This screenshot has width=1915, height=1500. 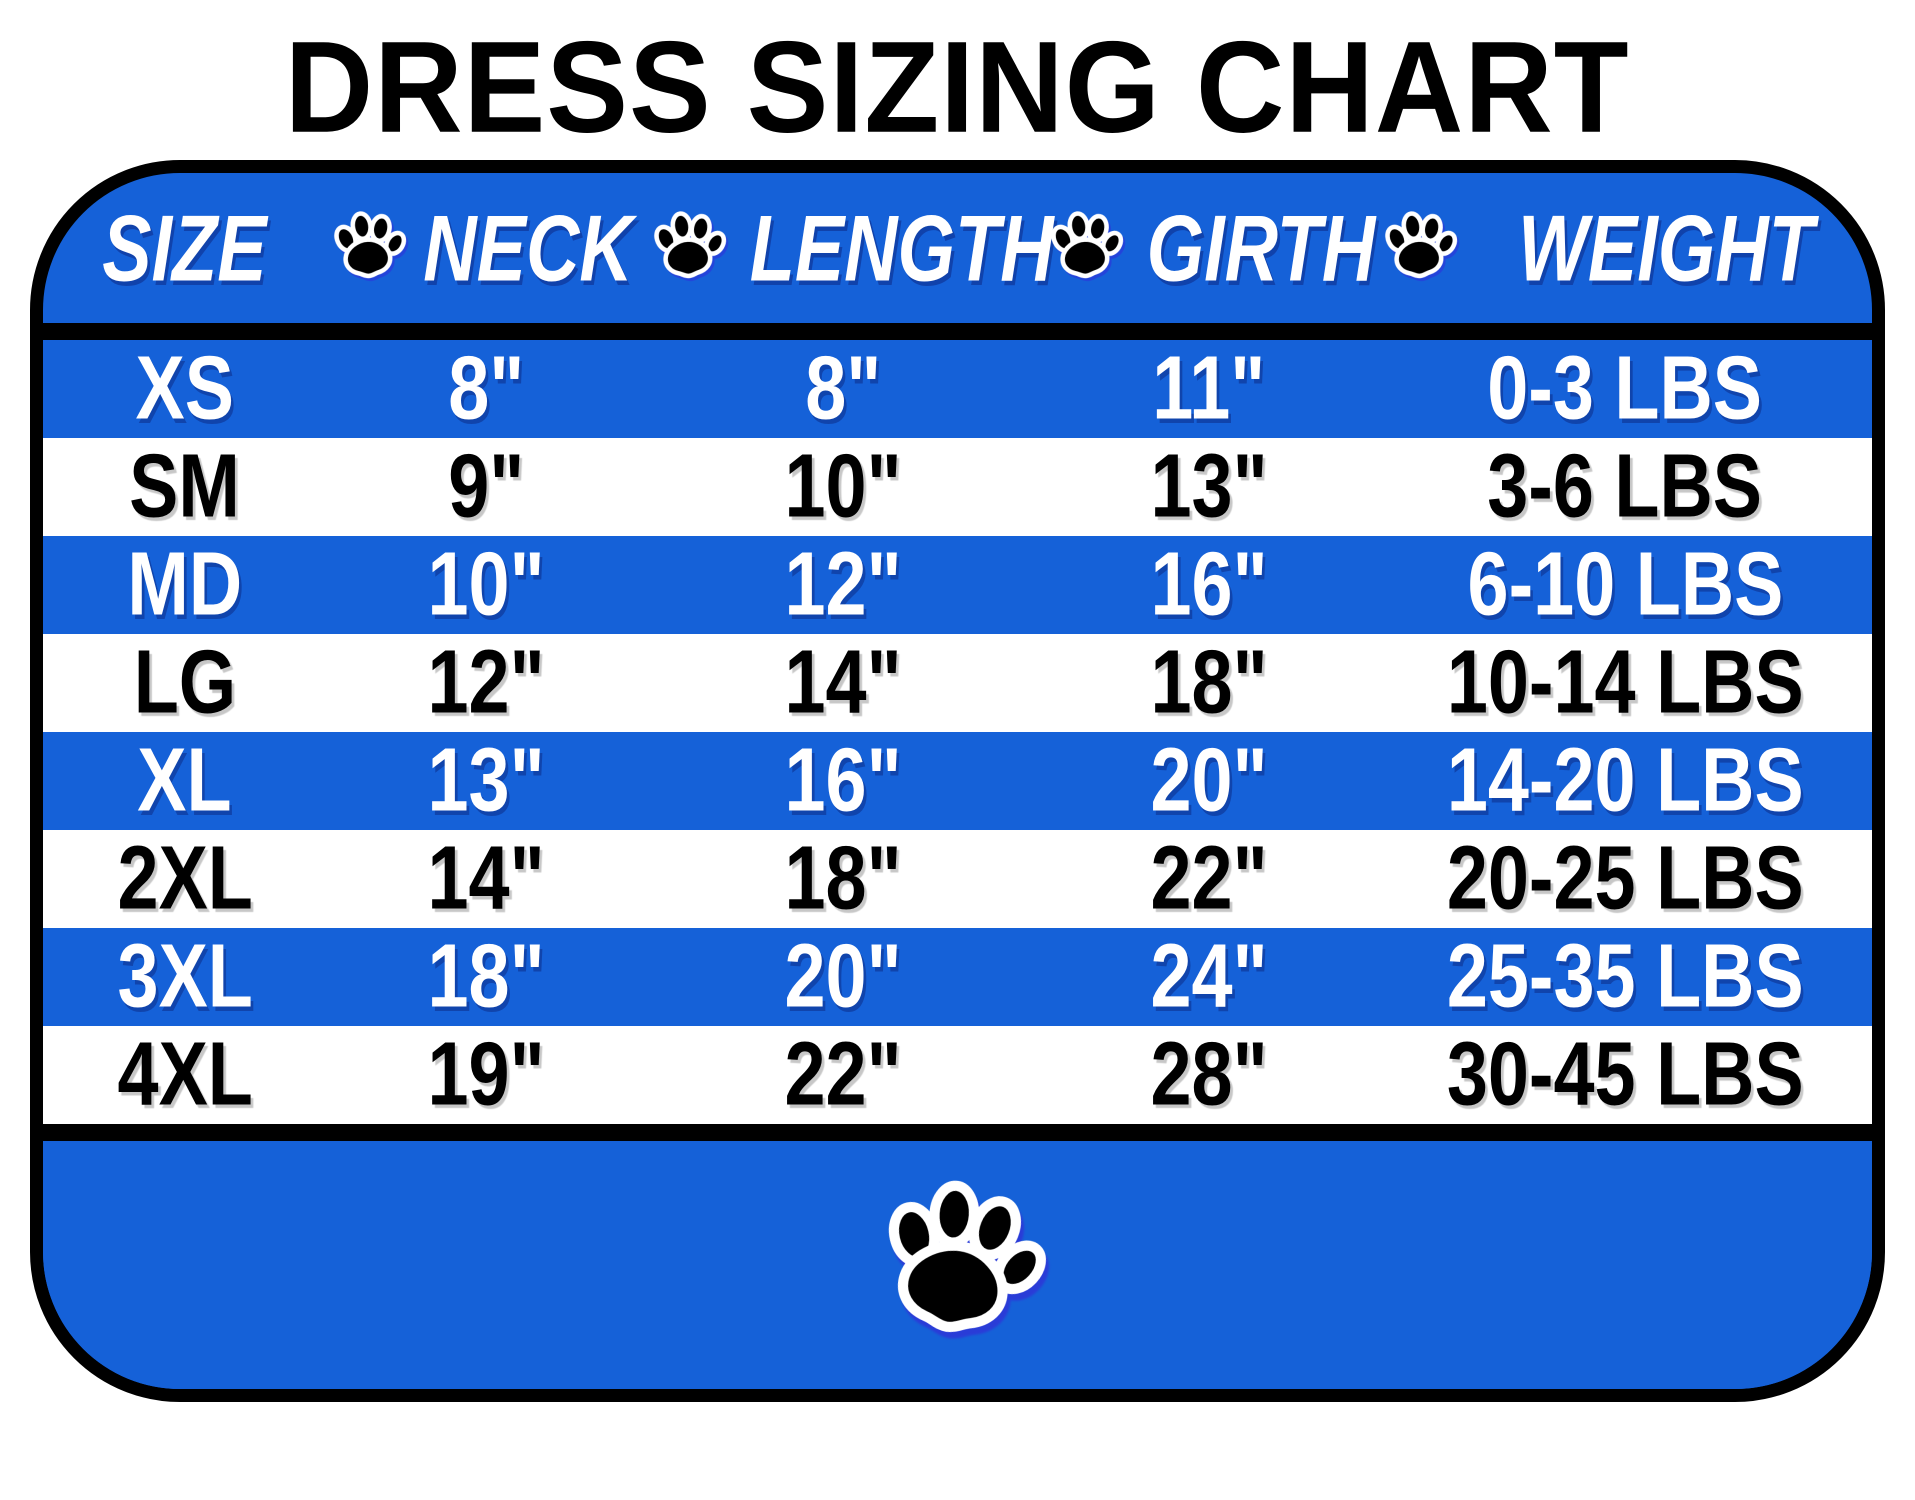 What do you see at coordinates (957, 584) in the screenshot?
I see `table-row-md: MD 10" 12" 16" 6-10 LBS` at bounding box center [957, 584].